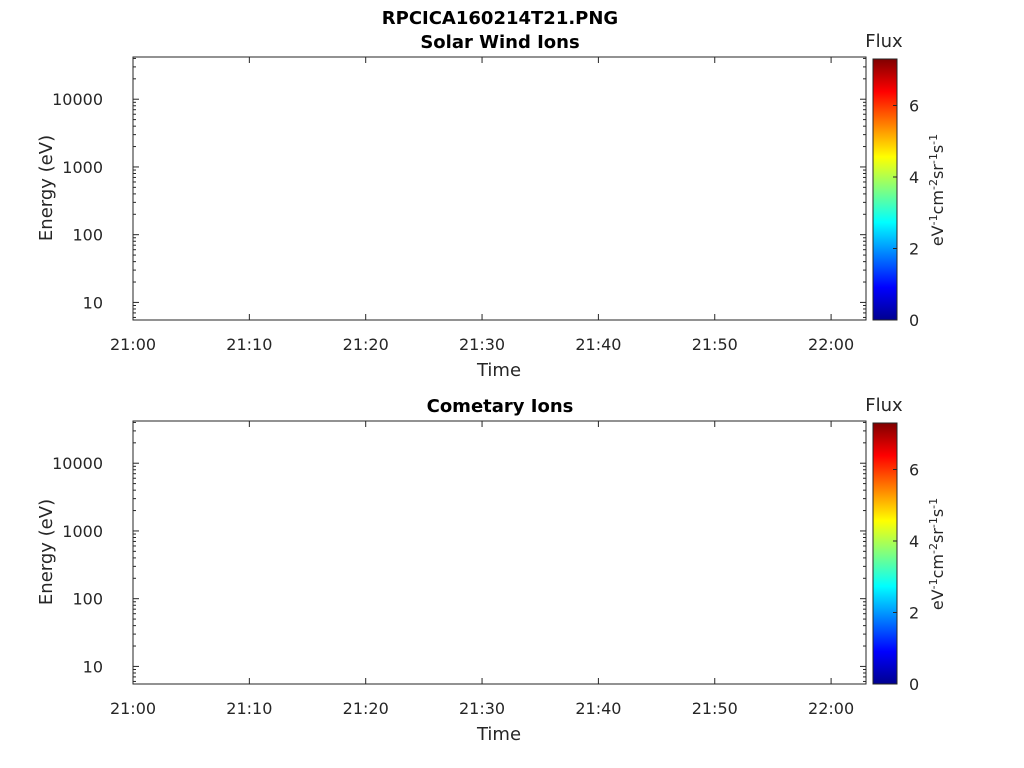  What do you see at coordinates (46, 188) in the screenshot?
I see `y-axis-label-solar-wind: Energy (eV)` at bounding box center [46, 188].